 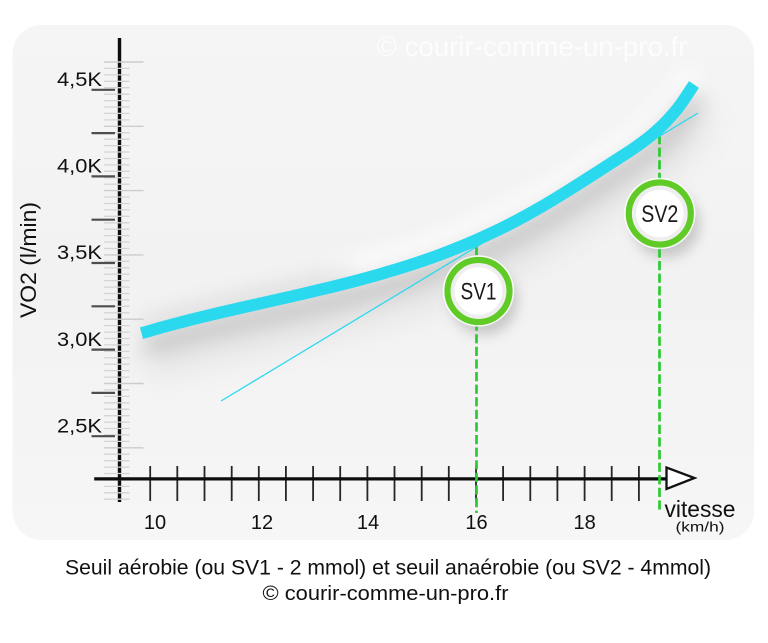 I want to click on svg-text: 14, so click(x=368, y=523).